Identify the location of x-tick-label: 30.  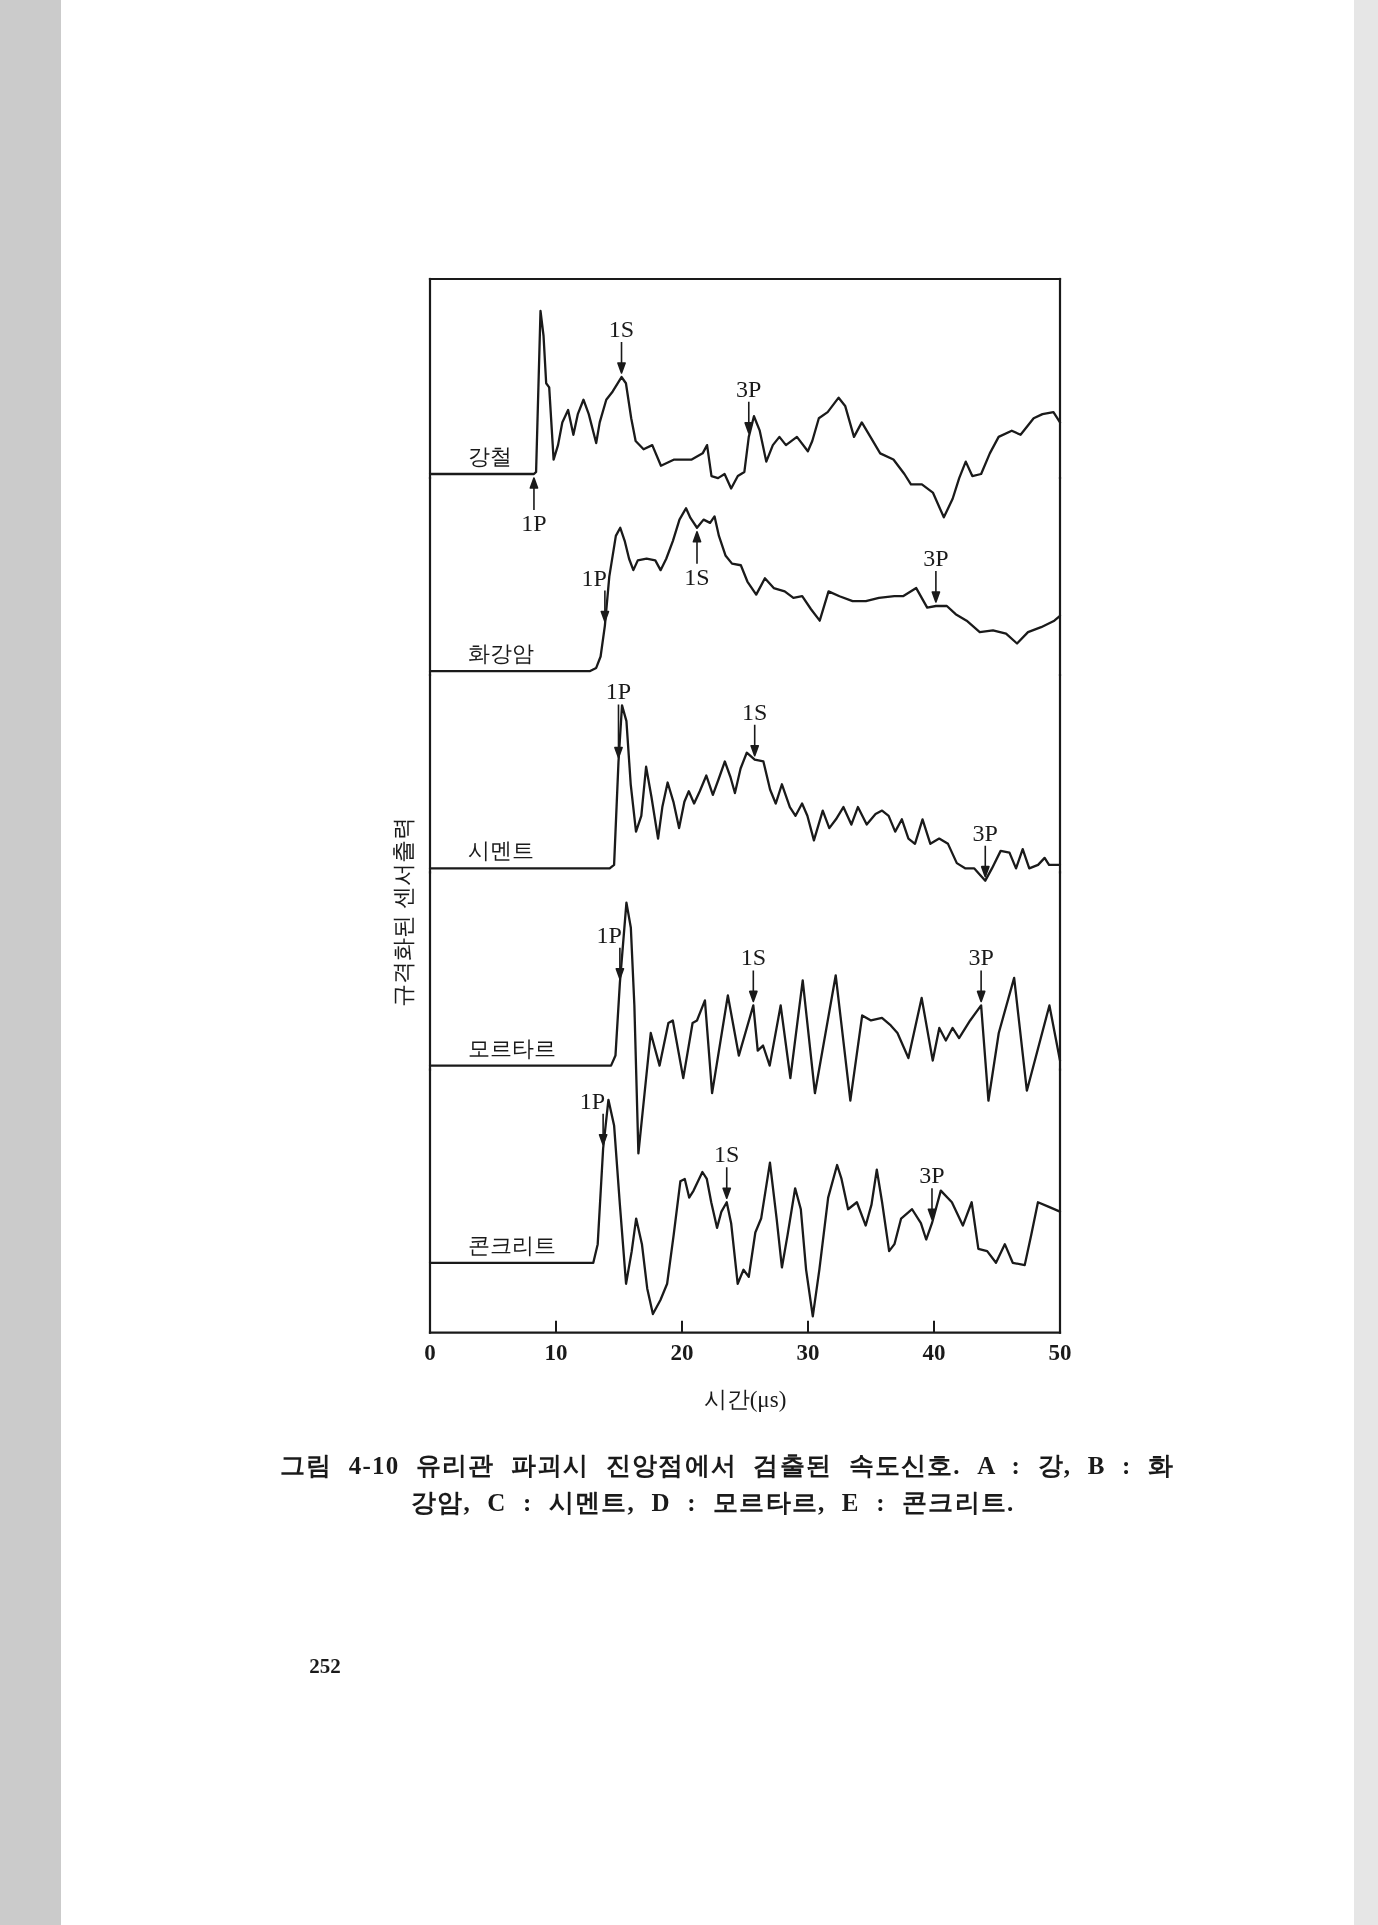
(808, 1352).